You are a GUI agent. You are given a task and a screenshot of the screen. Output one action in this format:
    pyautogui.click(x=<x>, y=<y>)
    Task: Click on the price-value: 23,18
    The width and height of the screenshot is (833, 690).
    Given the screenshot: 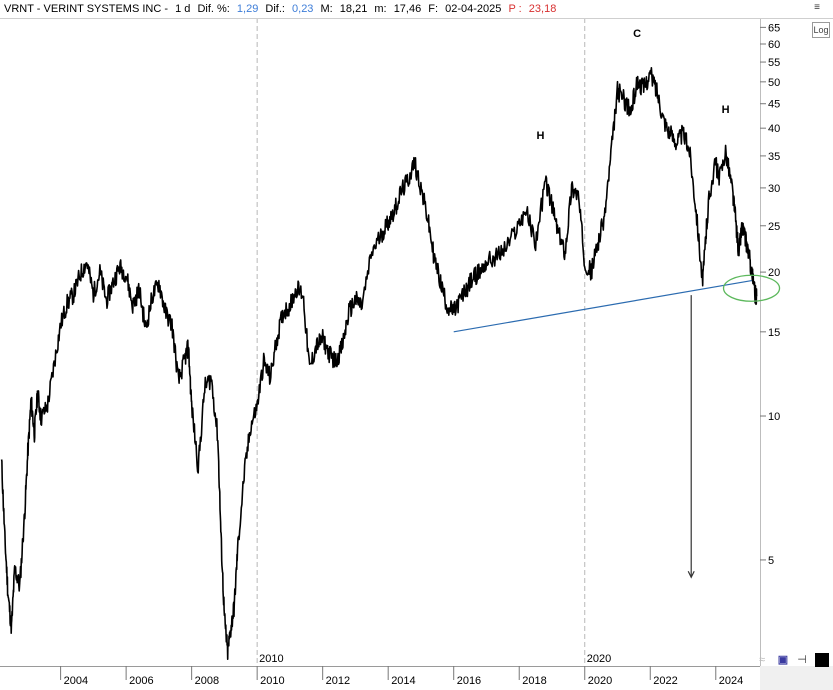 What is the action you would take?
    pyautogui.click(x=542, y=9)
    